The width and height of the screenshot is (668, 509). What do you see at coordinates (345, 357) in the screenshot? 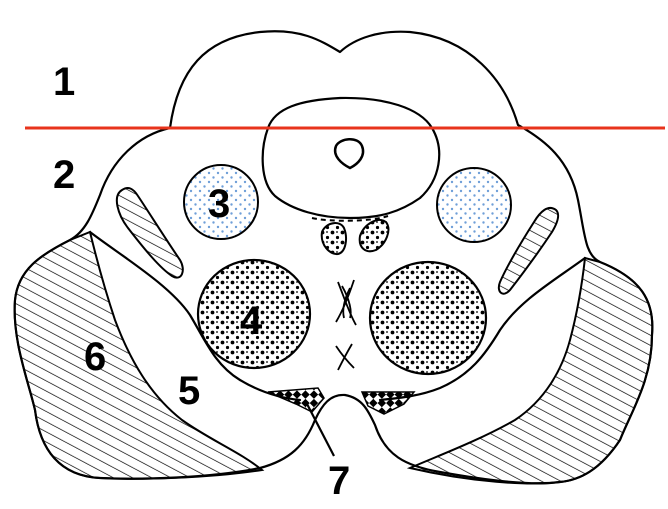
I see `decussation-lower` at bounding box center [345, 357].